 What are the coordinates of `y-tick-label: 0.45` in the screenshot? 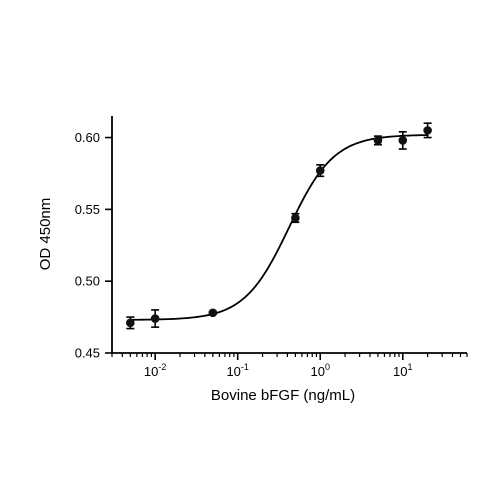 It's located at (87, 353).